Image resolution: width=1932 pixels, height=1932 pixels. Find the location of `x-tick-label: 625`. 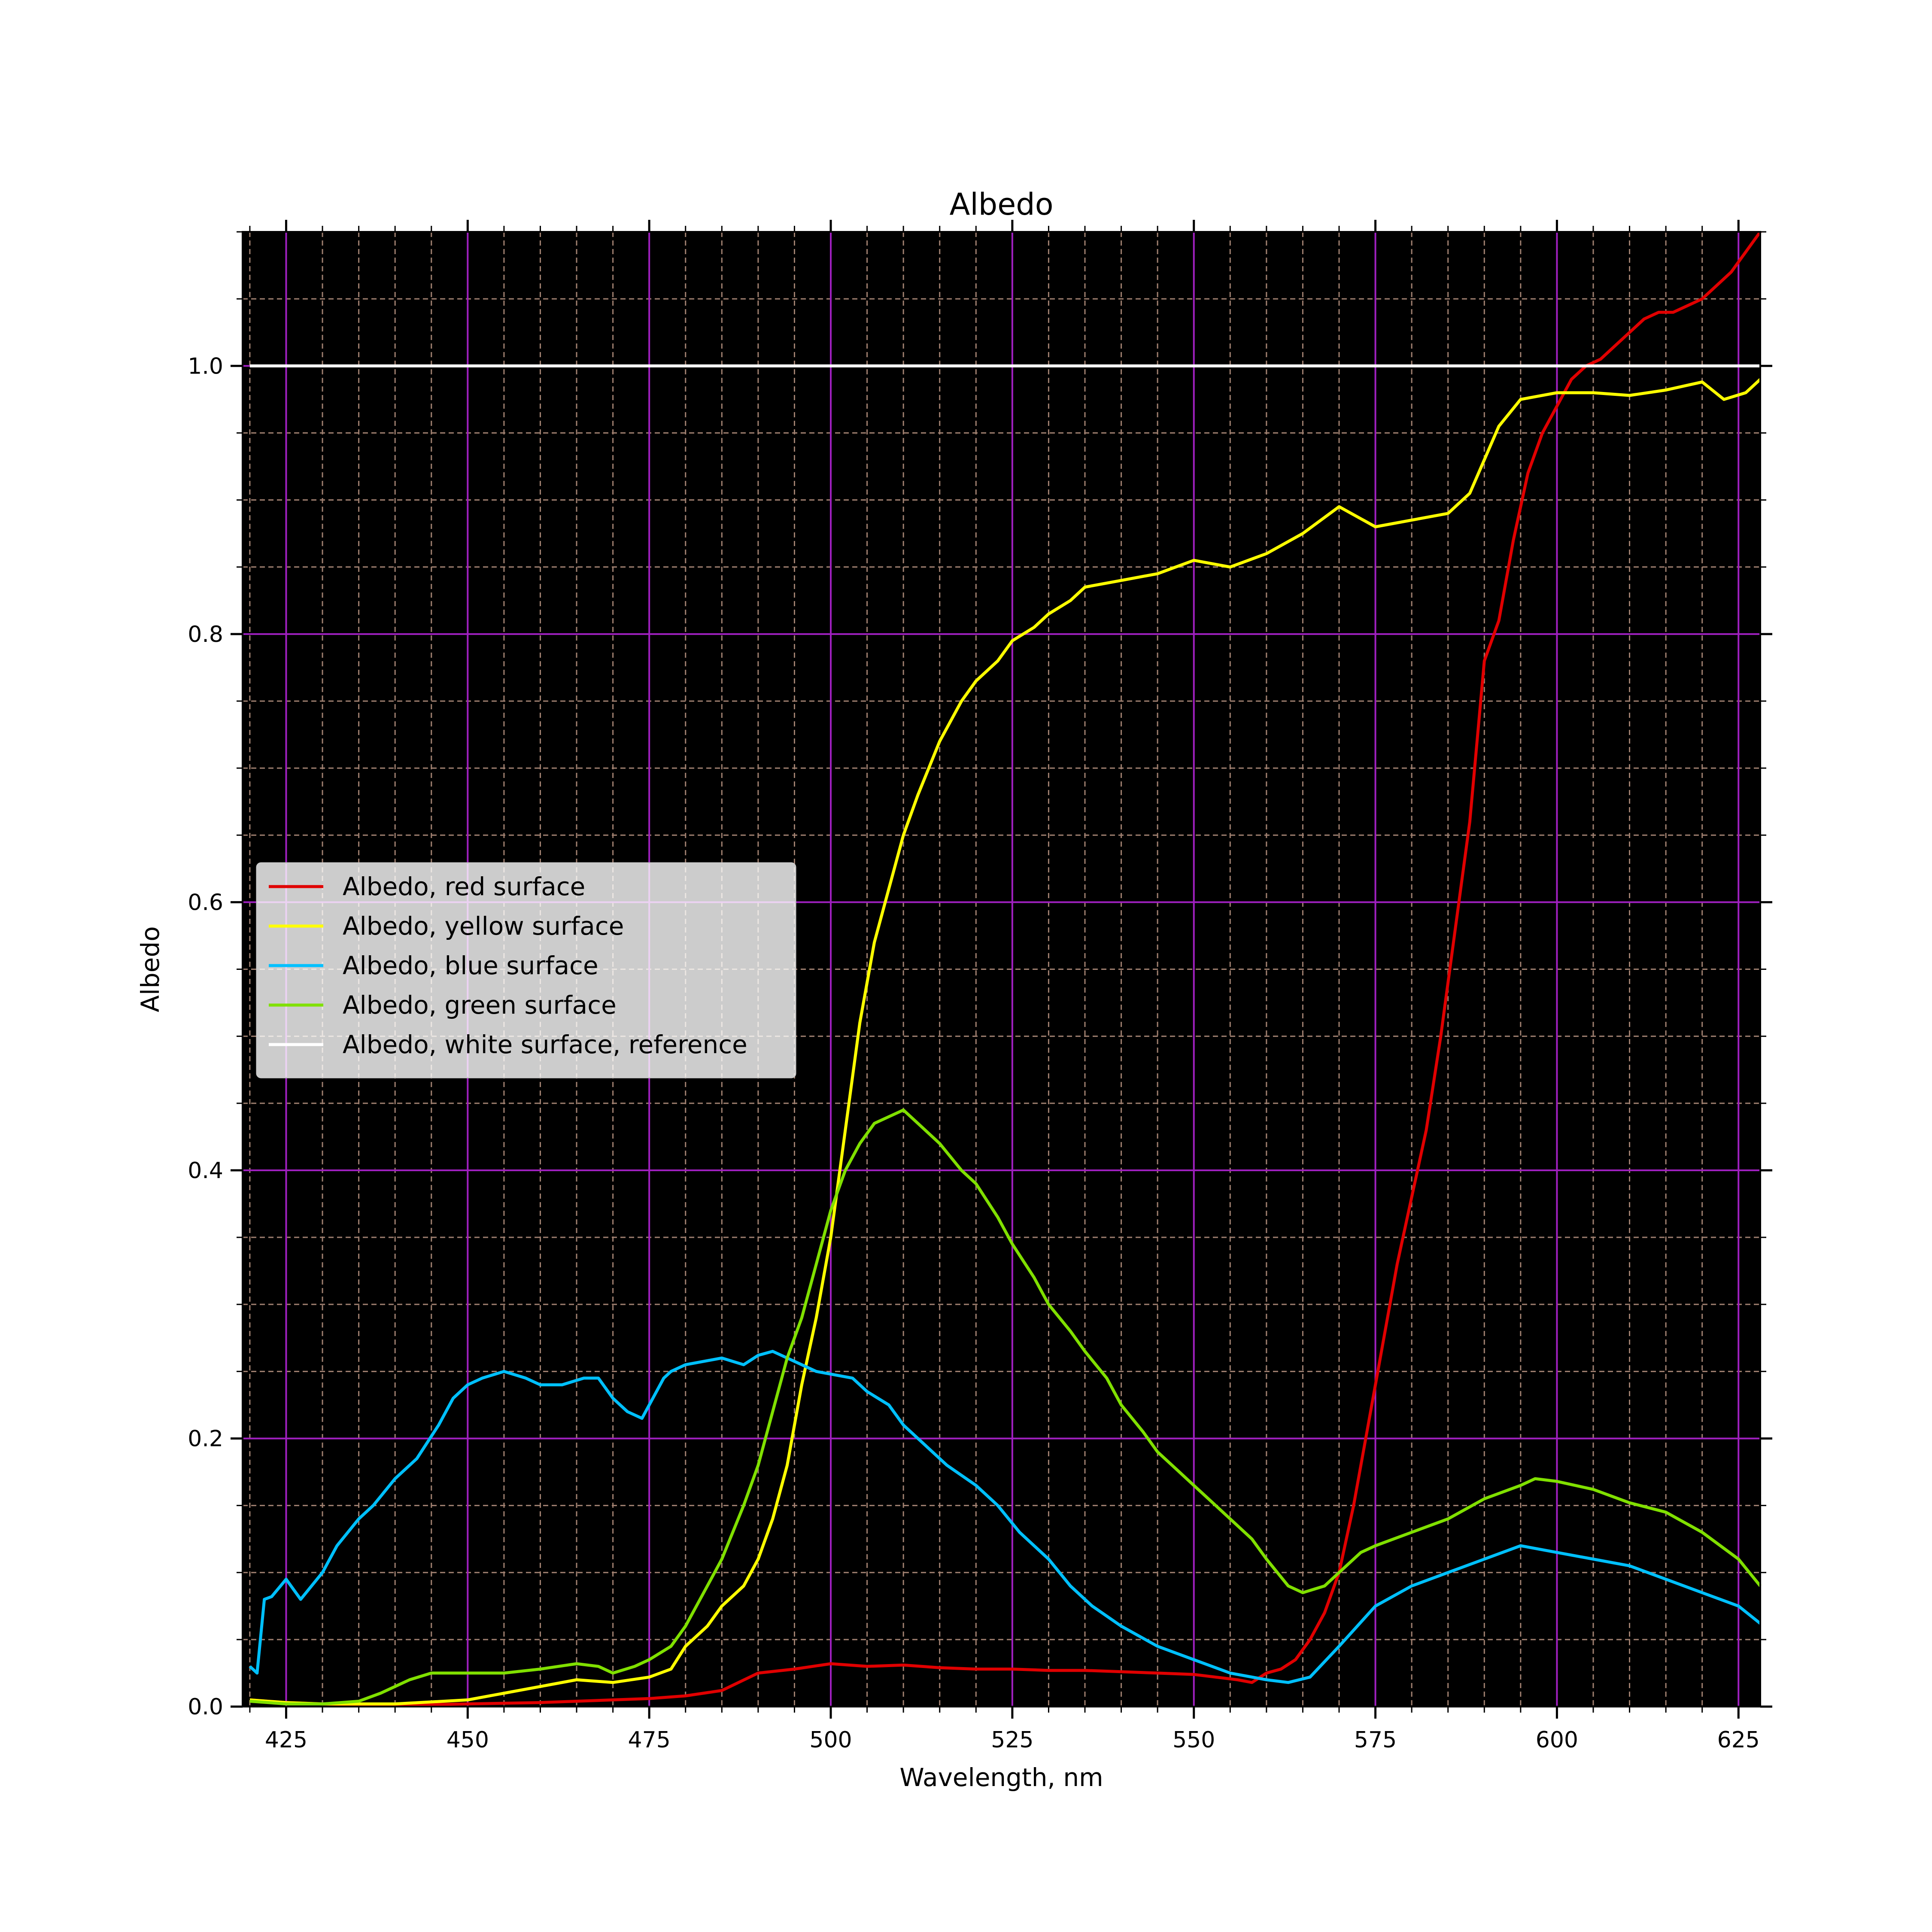

x-tick-label: 625 is located at coordinates (1738, 1740).